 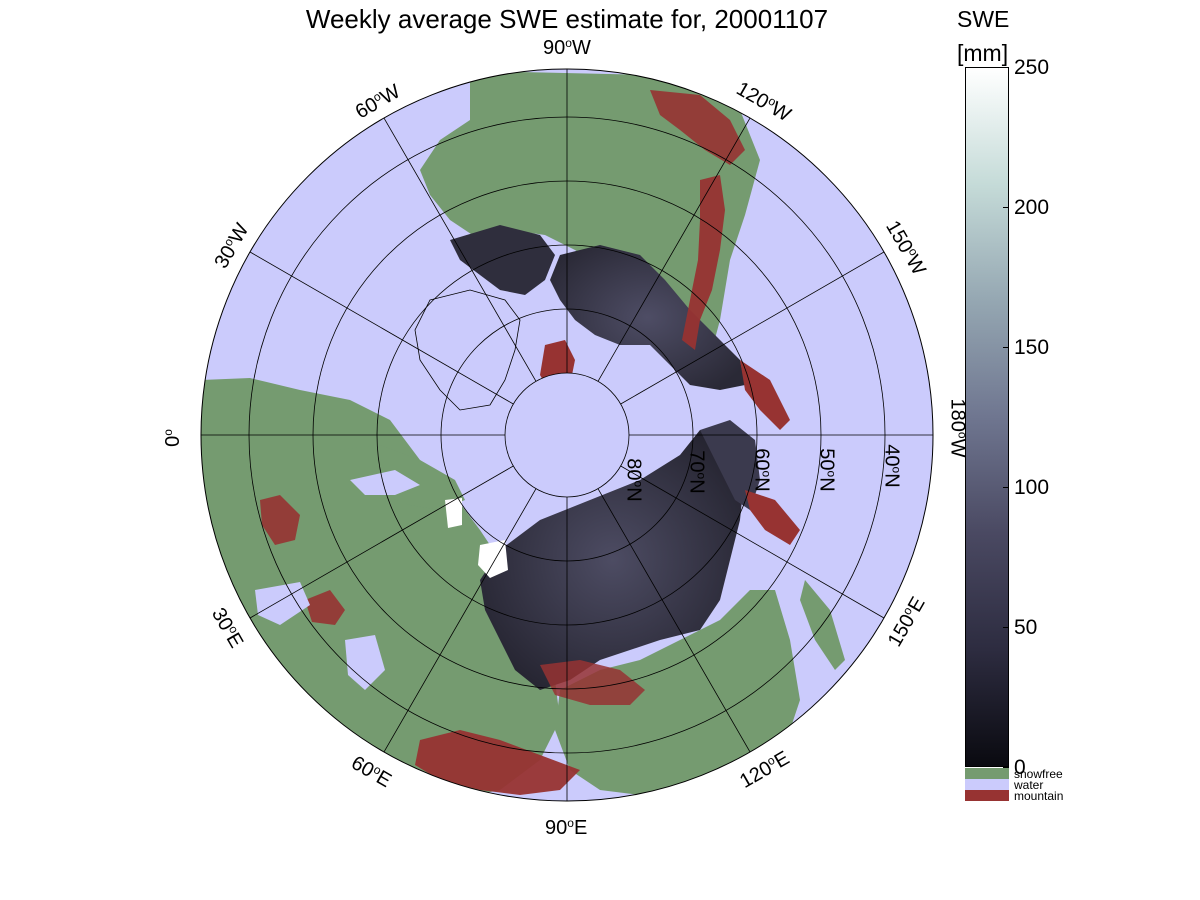 I want to click on arctic-islands-snow, so click(x=502, y=260).